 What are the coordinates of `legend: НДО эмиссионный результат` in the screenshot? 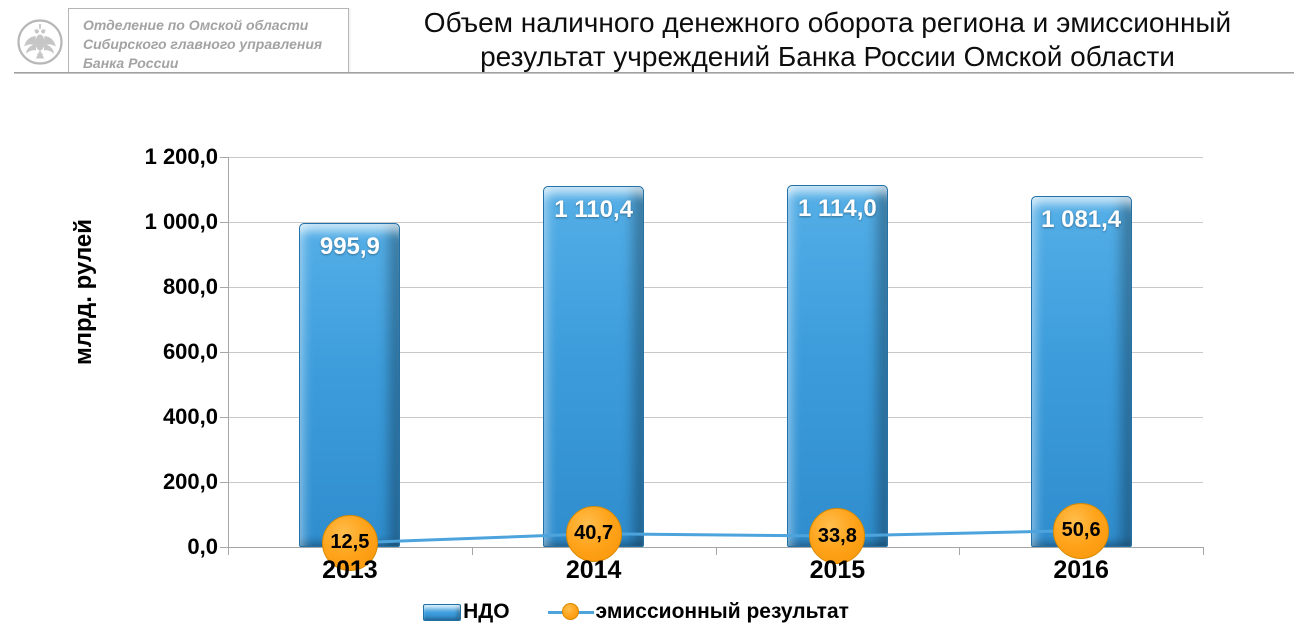 It's located at (645, 612).